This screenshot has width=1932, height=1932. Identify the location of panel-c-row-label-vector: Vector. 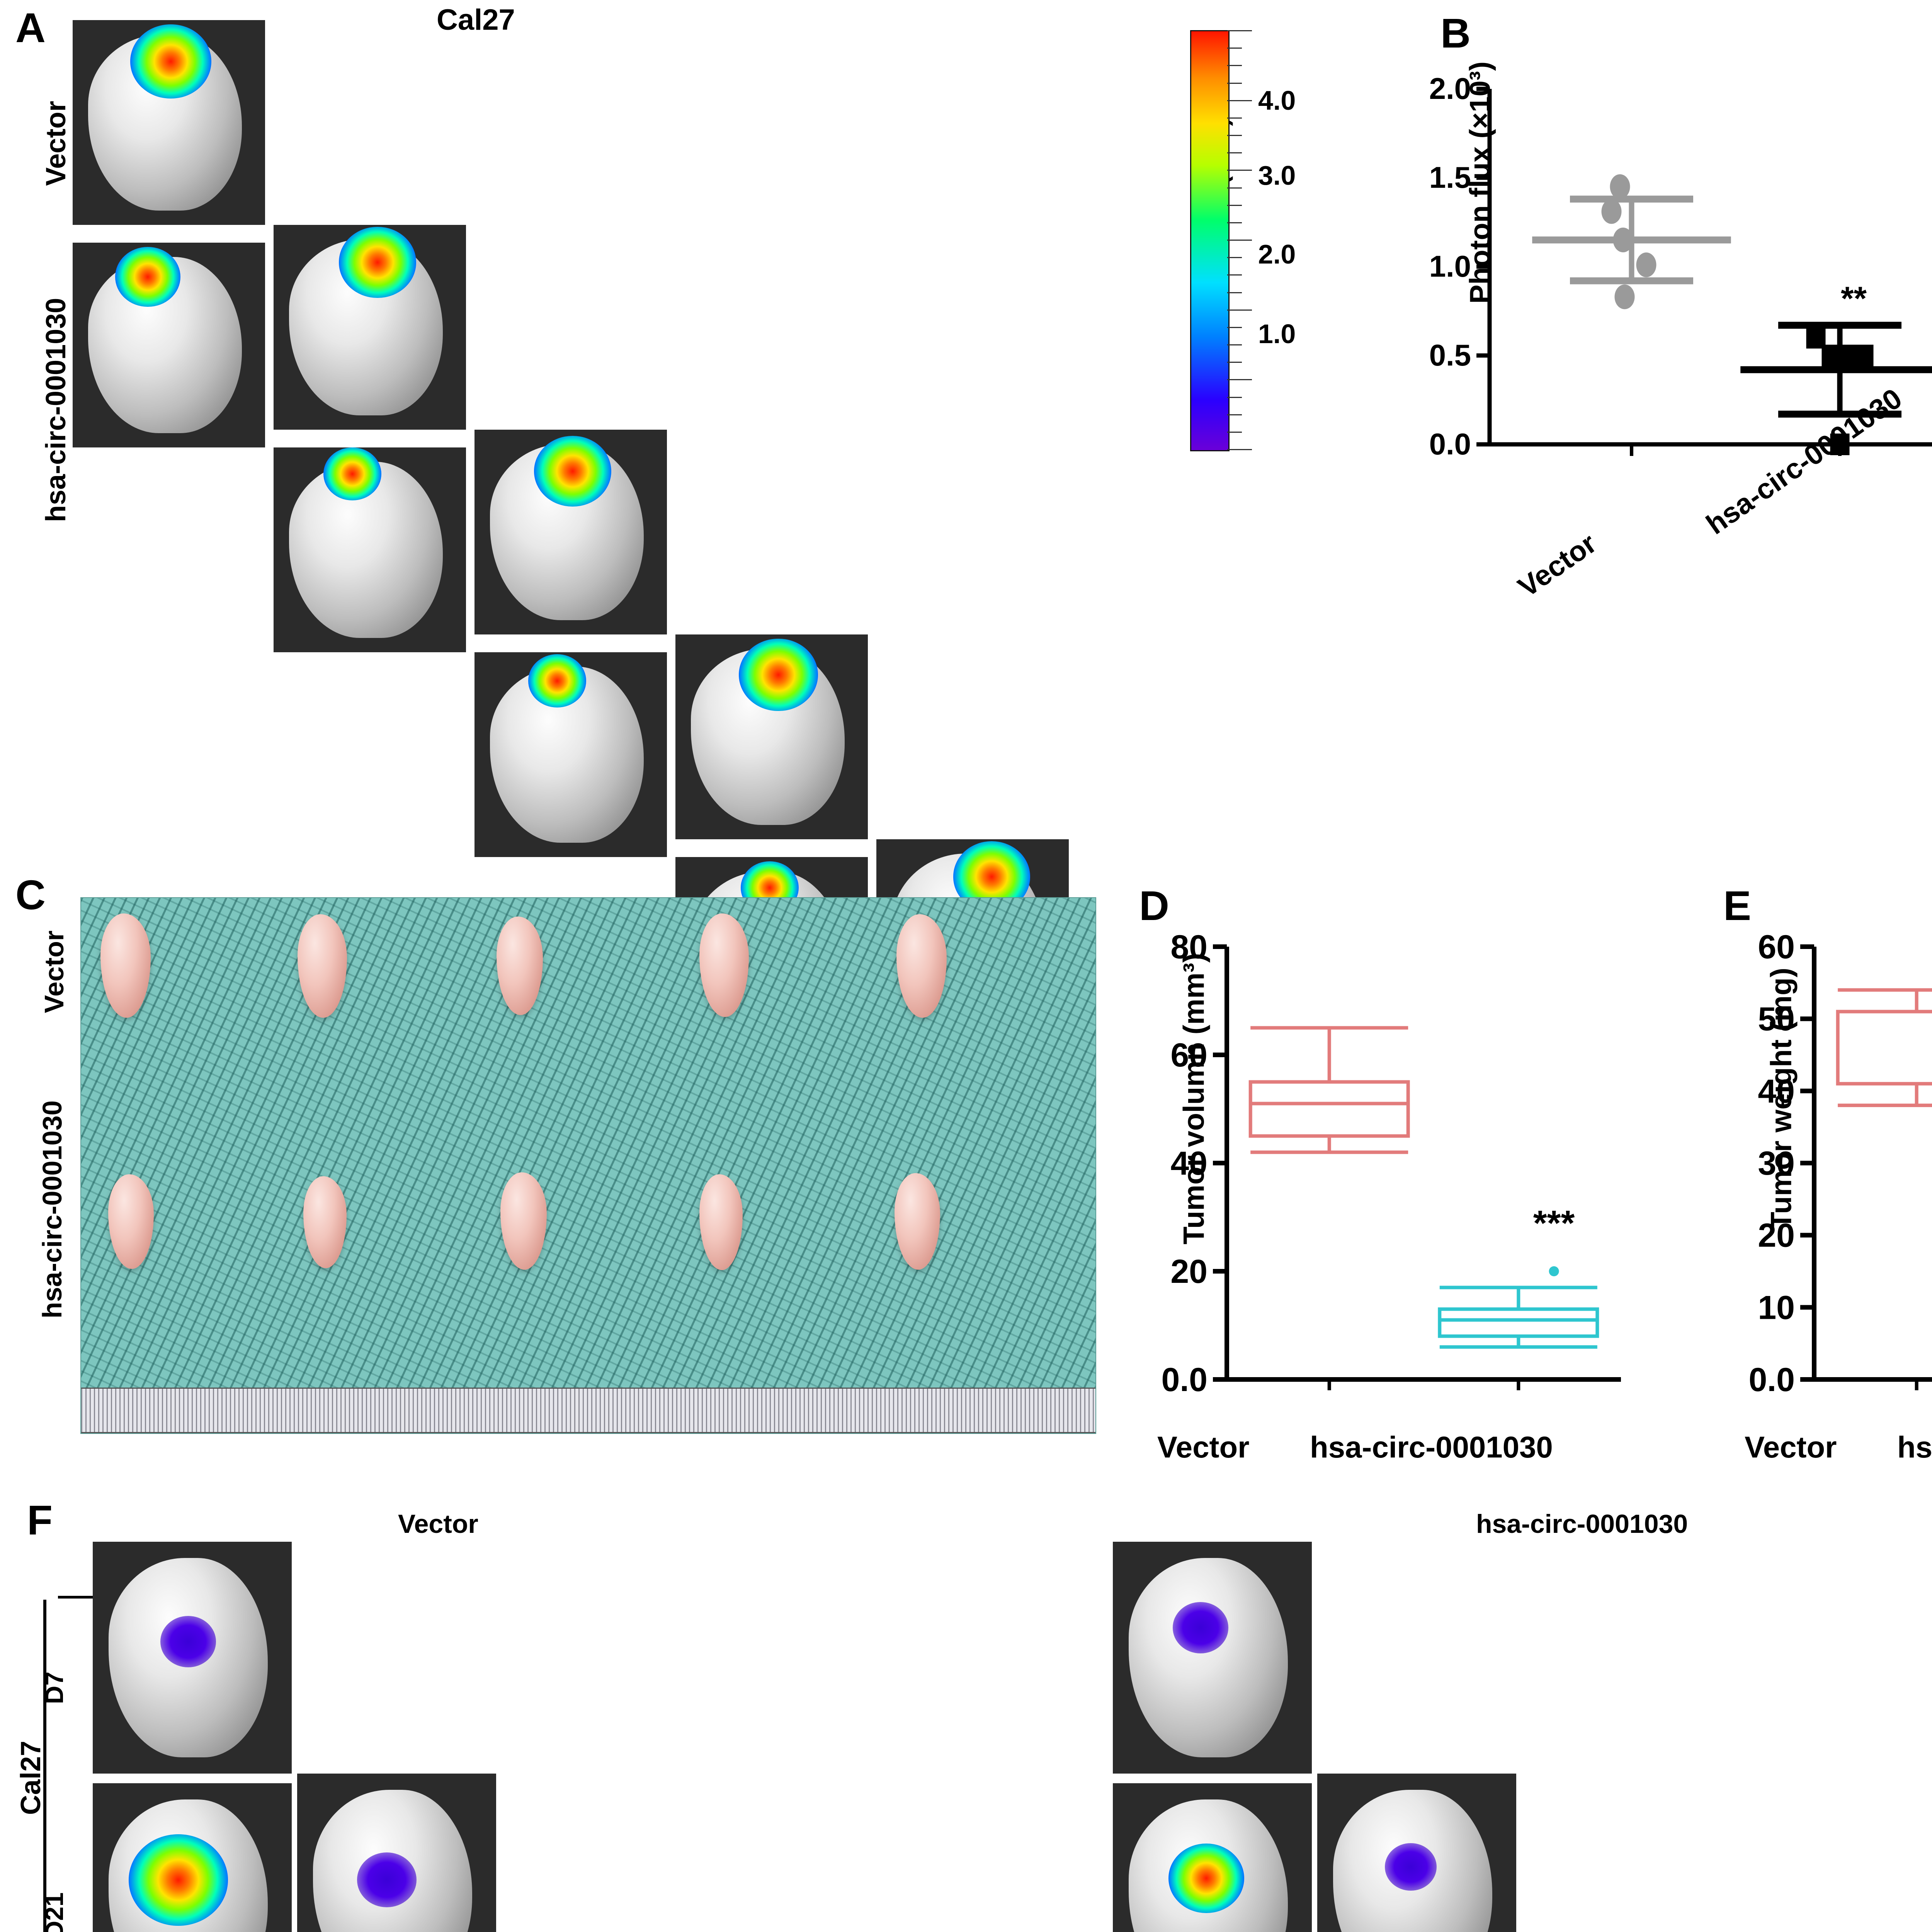
(54, 971).